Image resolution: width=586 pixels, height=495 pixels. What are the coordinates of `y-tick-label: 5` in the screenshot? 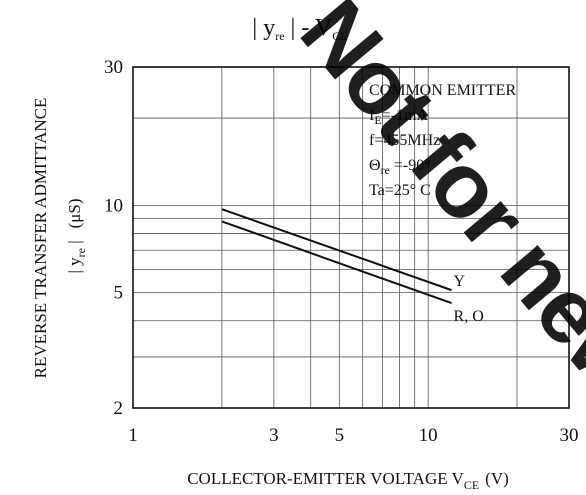 It's located at (119, 293).